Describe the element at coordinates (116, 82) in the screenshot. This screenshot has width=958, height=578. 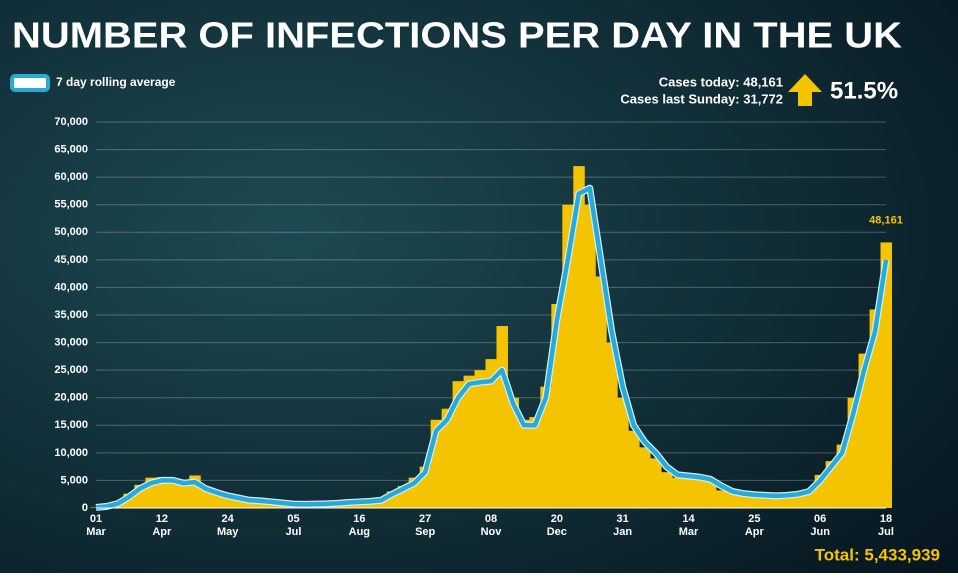
I see `legend-label: 7 day rolling average` at that location.